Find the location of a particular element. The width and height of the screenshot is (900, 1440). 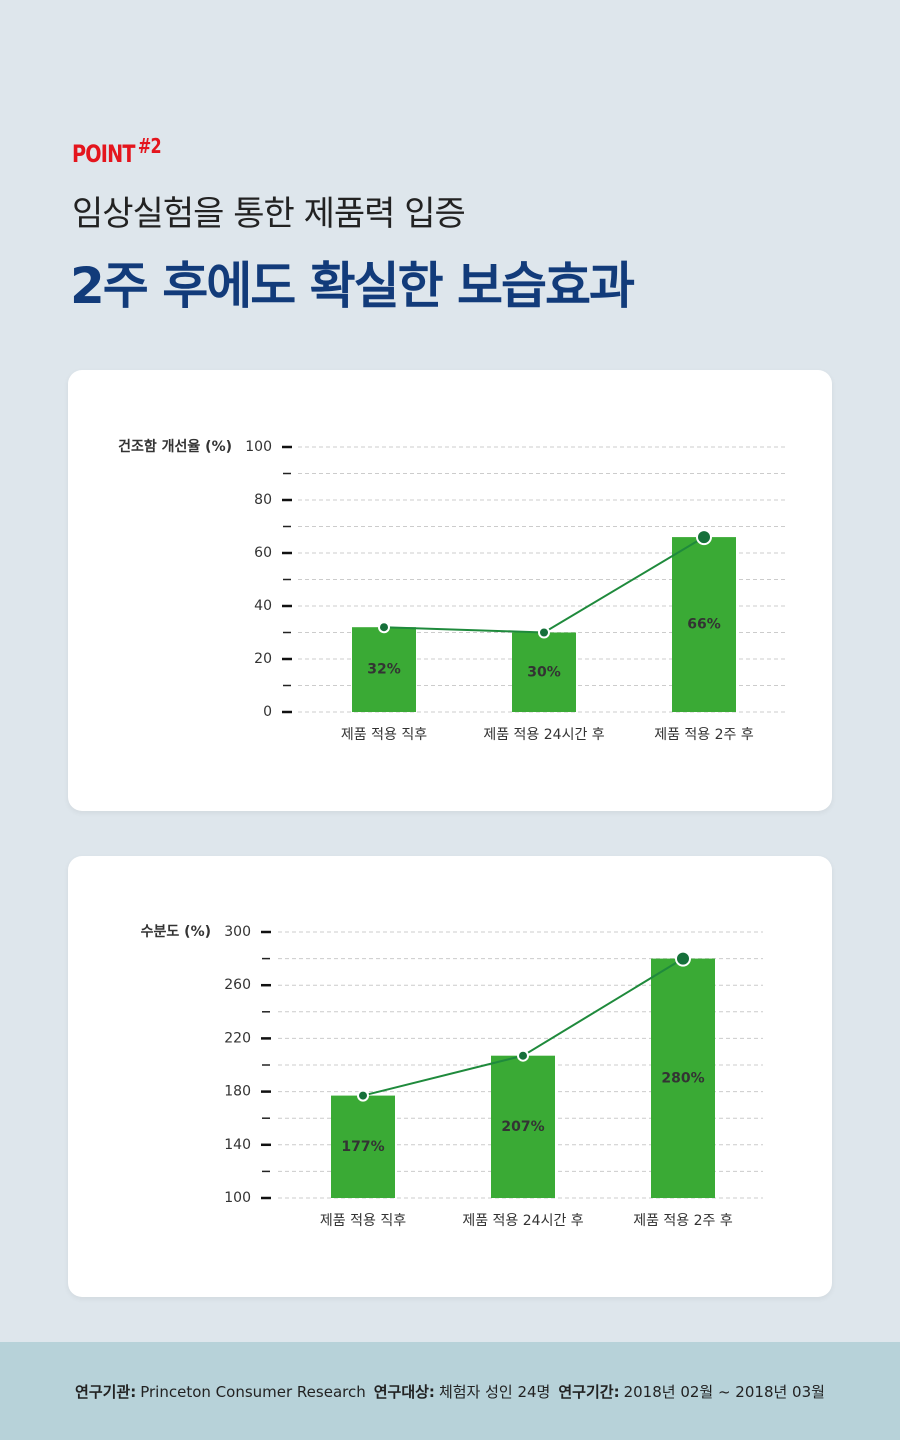

footer-label: 연구기관: is located at coordinates (106, 1391).